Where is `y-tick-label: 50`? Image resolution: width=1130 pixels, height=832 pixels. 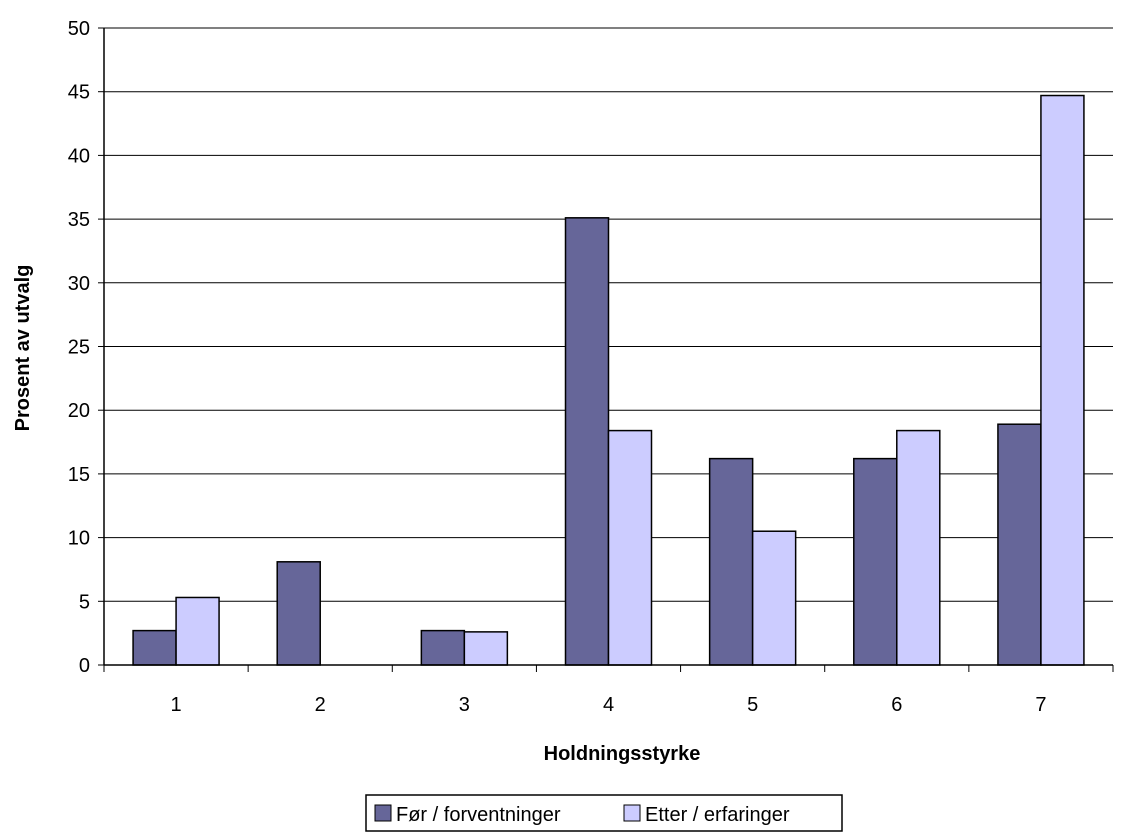
y-tick-label: 50 is located at coordinates (79, 29).